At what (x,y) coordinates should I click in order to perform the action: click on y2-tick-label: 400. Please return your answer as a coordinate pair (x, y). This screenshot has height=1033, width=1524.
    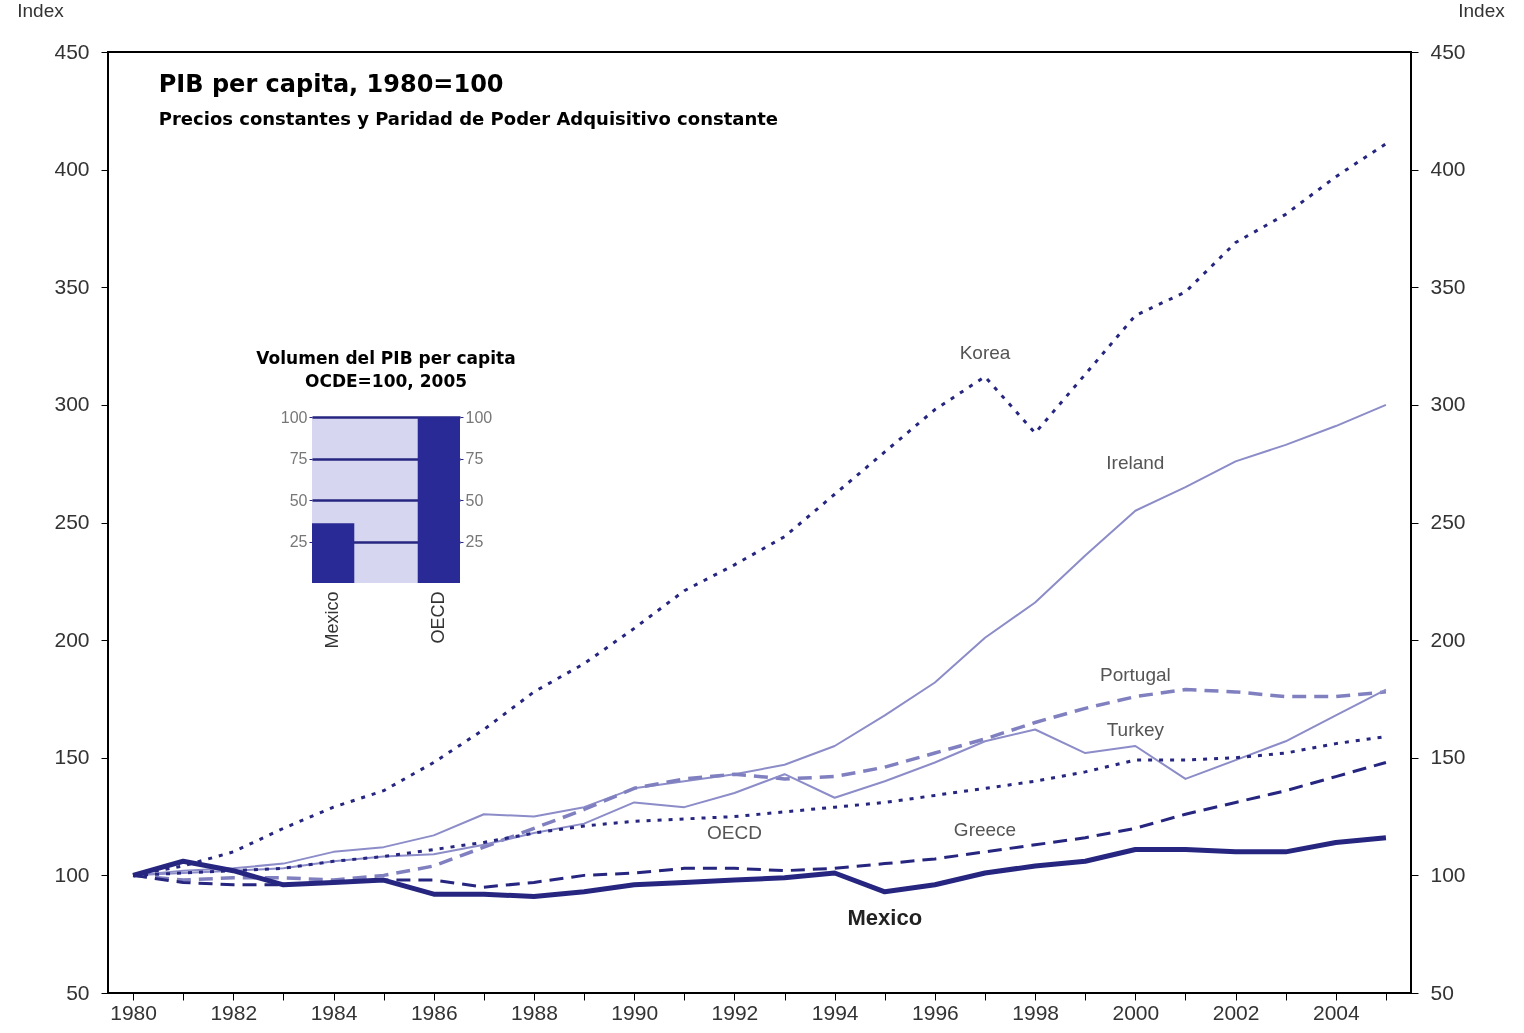
    Looking at the image, I should click on (1448, 169).